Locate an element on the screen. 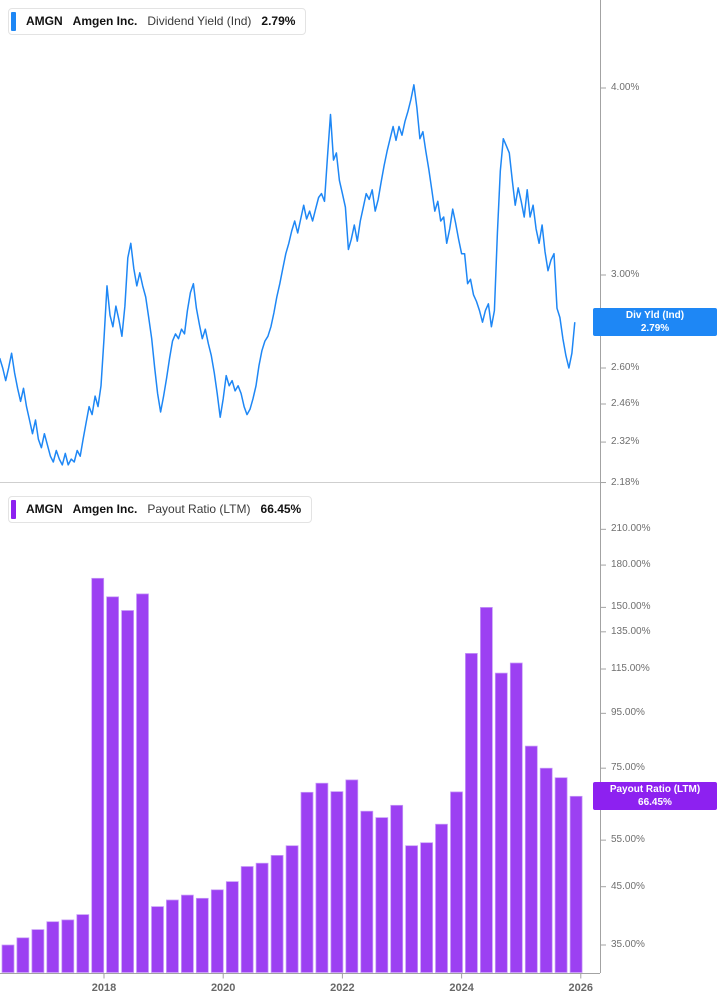 Image resolution: width=717 pixels, height=1005 pixels. badge-metric-label: Div Yld (Ind) is located at coordinates (655, 316).